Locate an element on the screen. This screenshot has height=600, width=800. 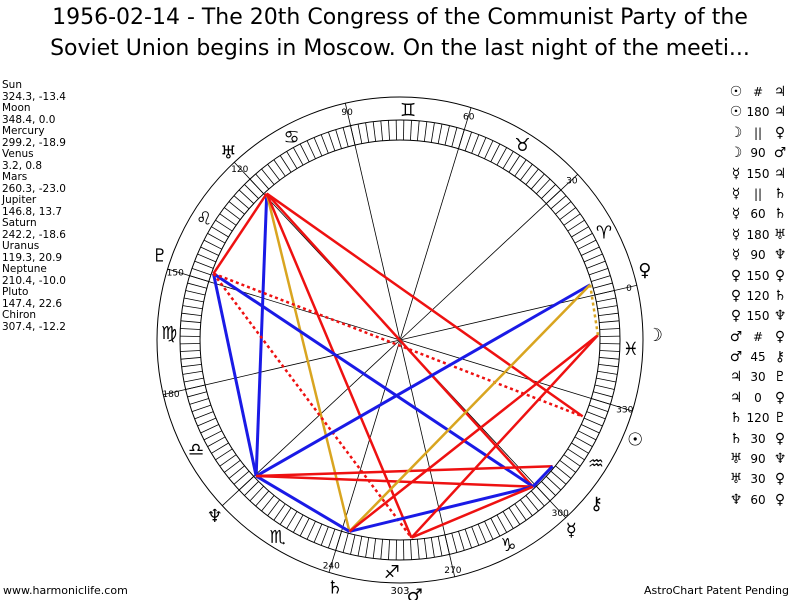
aspect-planet-2: ♃ is located at coordinates (780, 92).